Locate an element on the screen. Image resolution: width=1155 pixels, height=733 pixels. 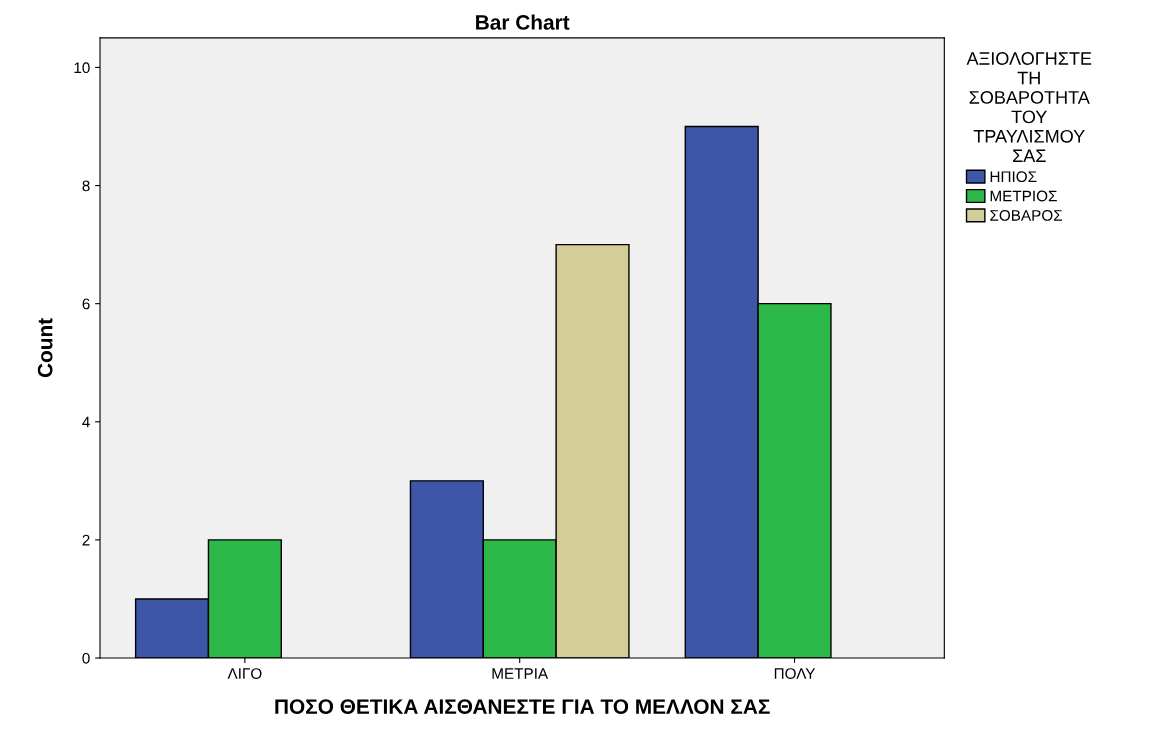
x-tick-label: ΛΙΓΟ is located at coordinates (244, 673).